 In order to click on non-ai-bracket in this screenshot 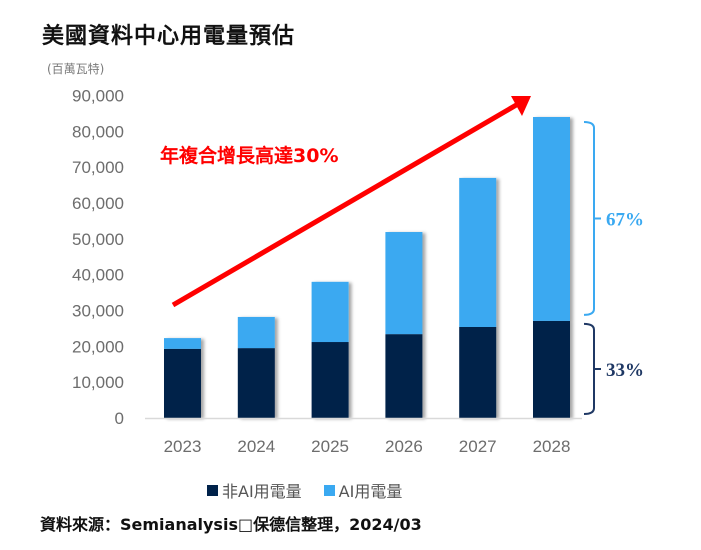, I will do `click(592, 368)`.